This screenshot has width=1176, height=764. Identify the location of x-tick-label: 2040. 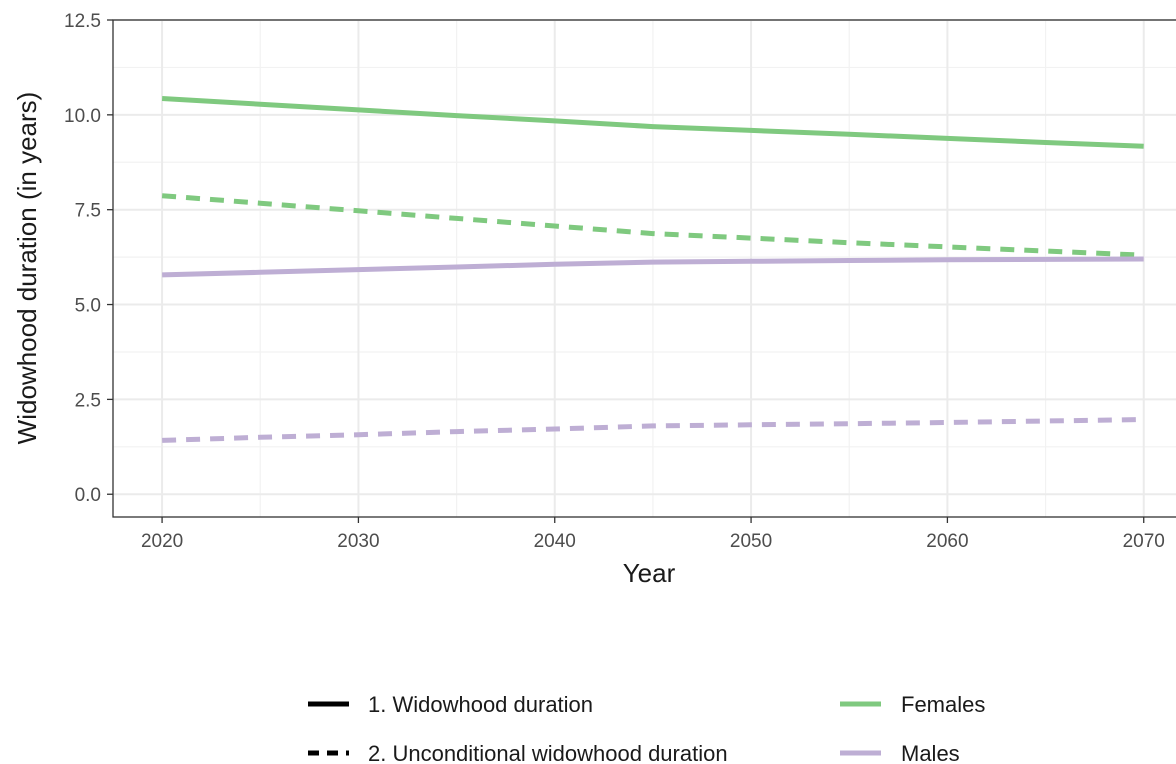
(555, 541).